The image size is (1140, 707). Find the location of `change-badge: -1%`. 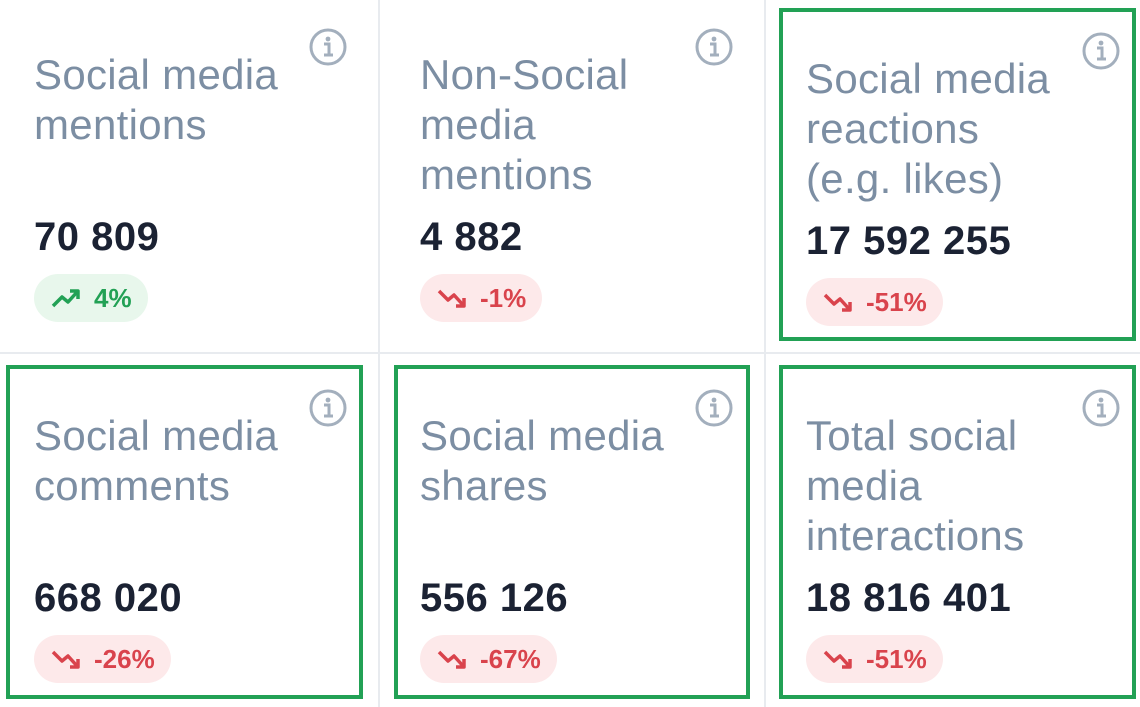

change-badge: -1% is located at coordinates (481, 298).